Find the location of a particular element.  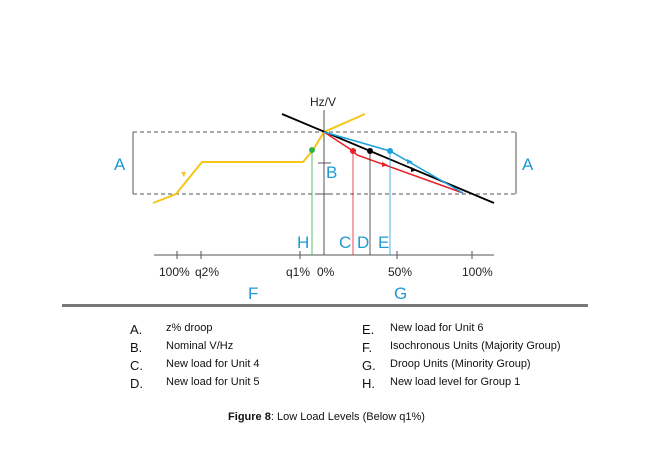

tick-label: 50% is located at coordinates (400, 272).